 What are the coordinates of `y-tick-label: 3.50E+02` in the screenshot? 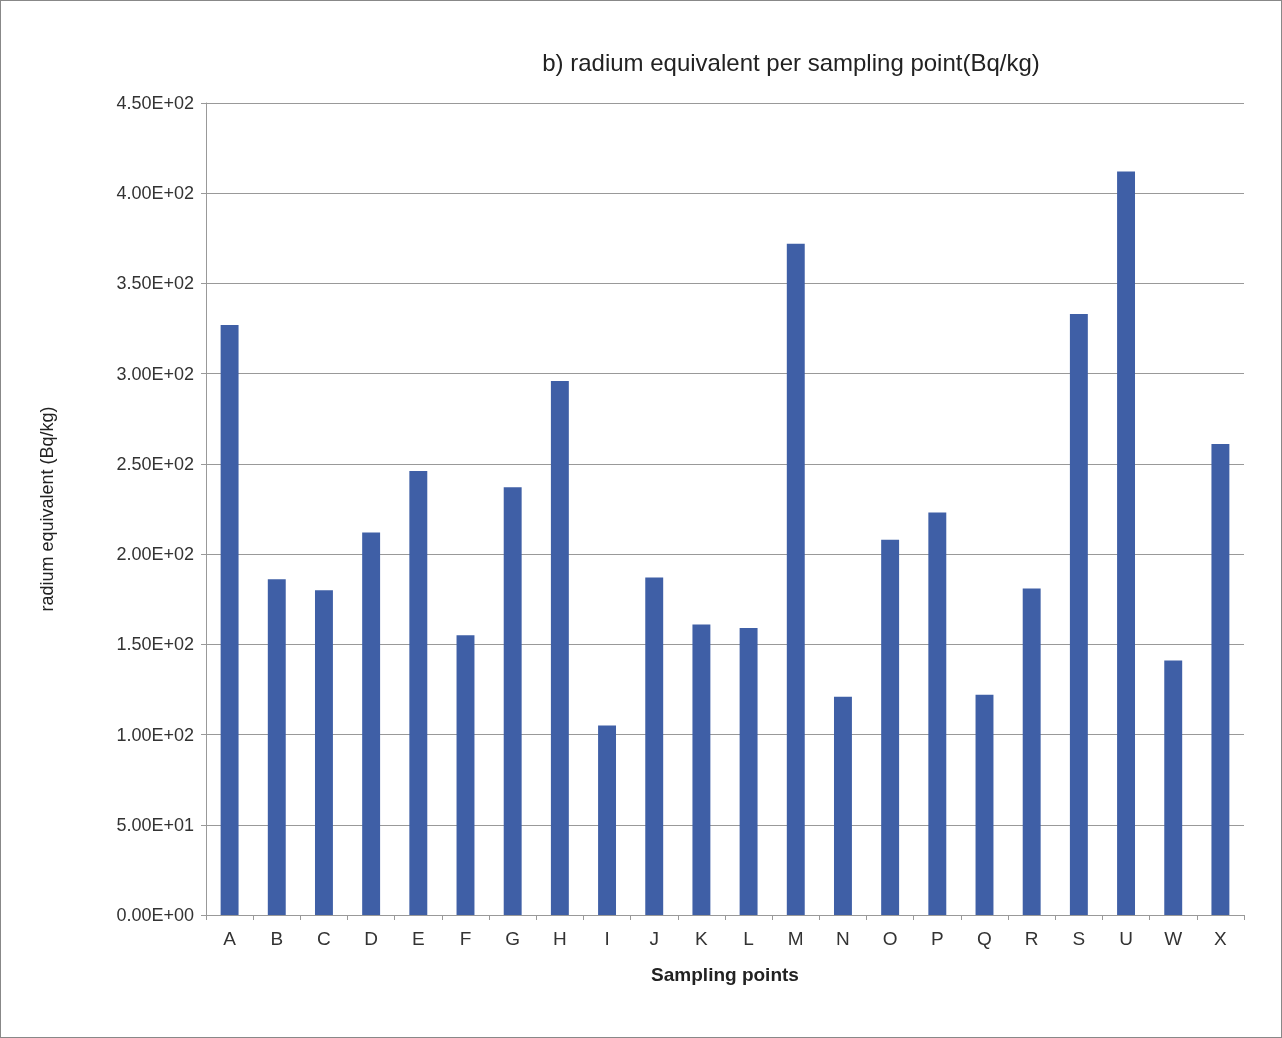 It's located at (155, 283).